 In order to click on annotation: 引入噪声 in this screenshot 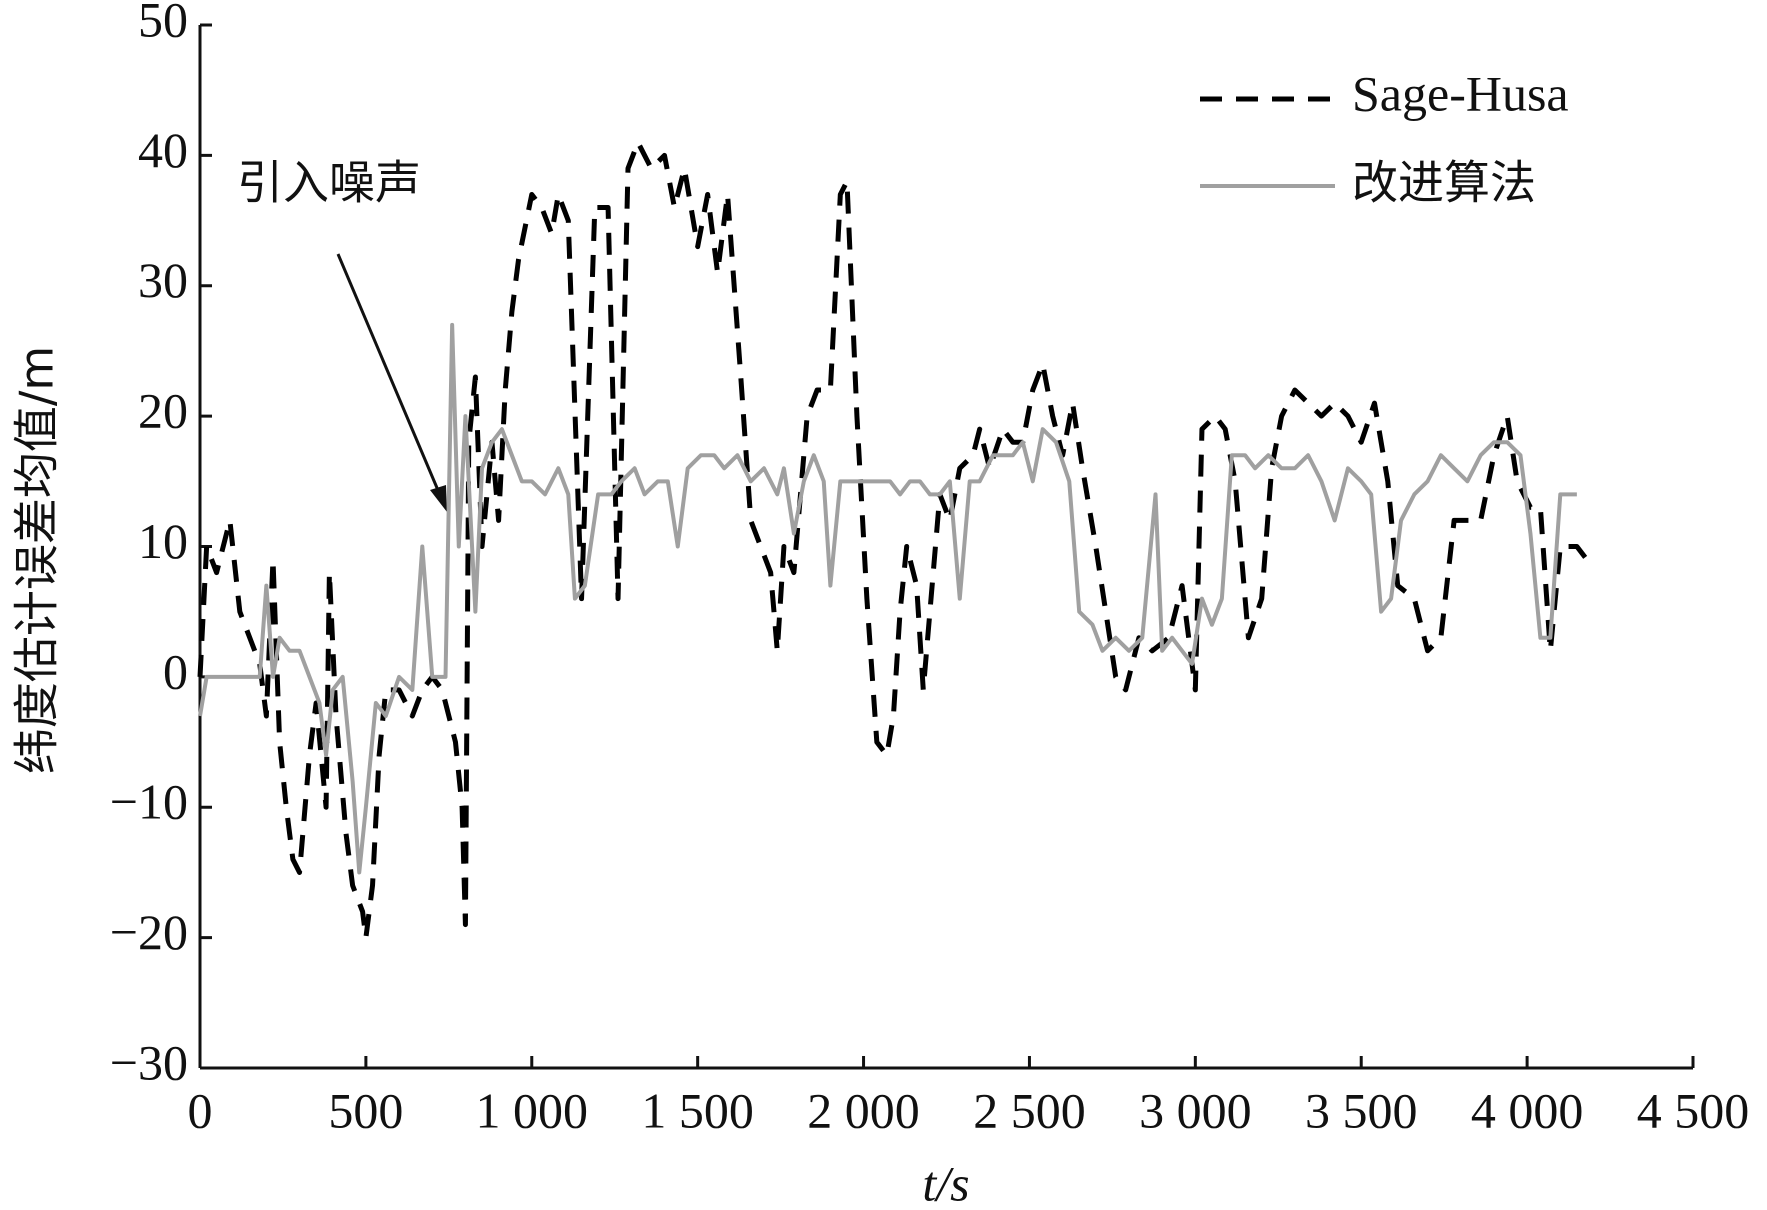, I will do `click(329, 183)`.